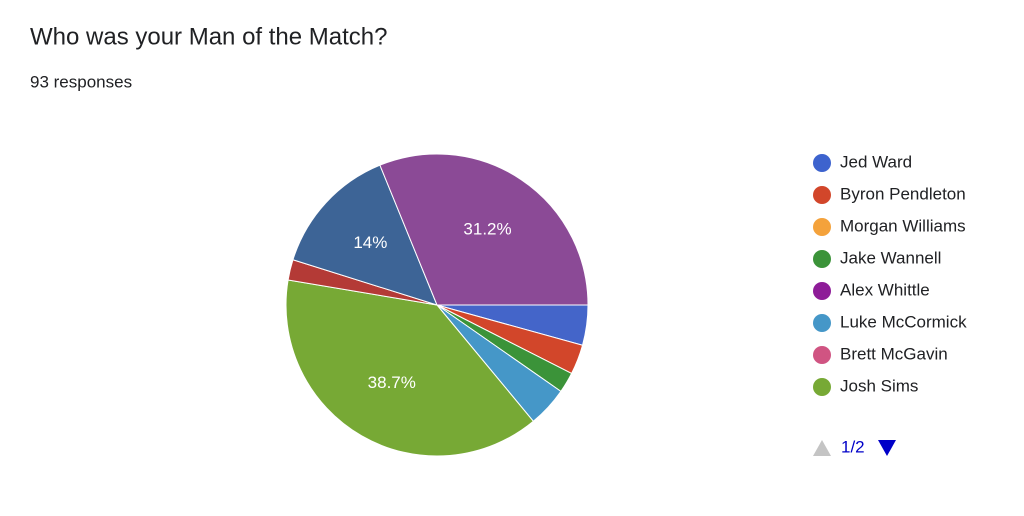 This screenshot has height=516, width=1024. Describe the element at coordinates (876, 161) in the screenshot. I see `legend-label: Jed Ward` at that location.